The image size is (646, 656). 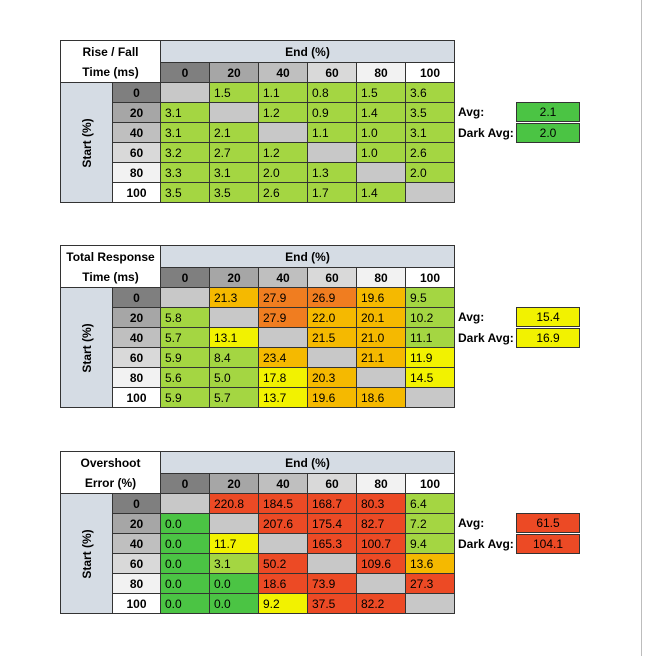 I want to click on table-row: Start (%) 0 21.3 27.9 26.9 19.6 9.5, so click(x=257, y=347).